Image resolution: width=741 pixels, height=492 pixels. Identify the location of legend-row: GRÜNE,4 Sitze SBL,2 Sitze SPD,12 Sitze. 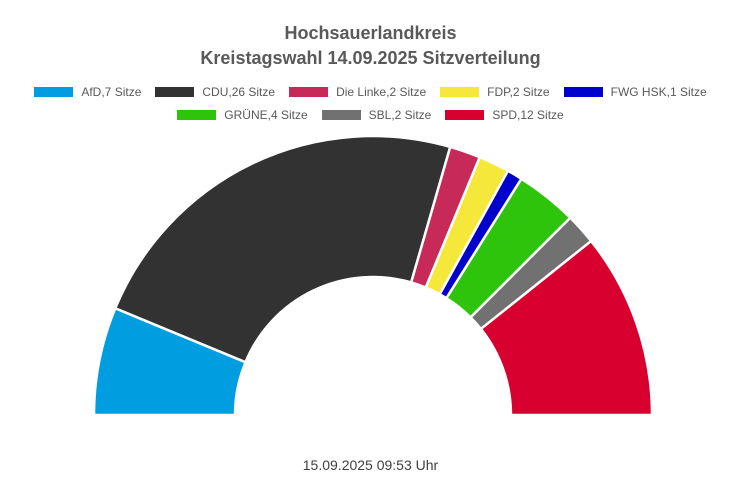
(370, 115).